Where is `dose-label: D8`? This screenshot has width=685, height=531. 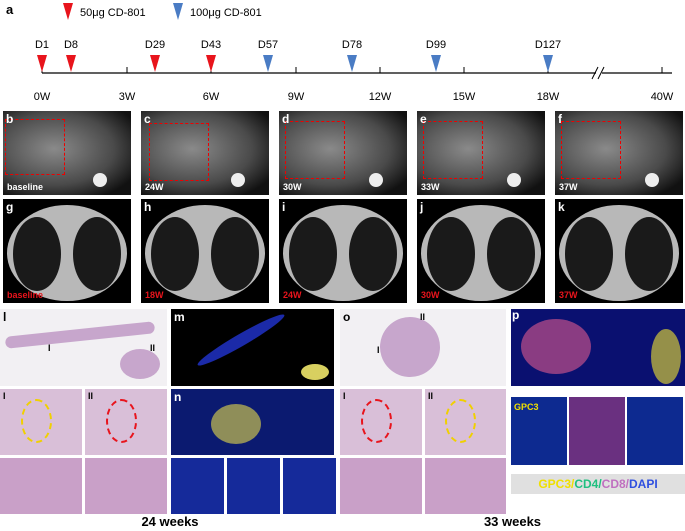
dose-label: D8 is located at coordinates (71, 45).